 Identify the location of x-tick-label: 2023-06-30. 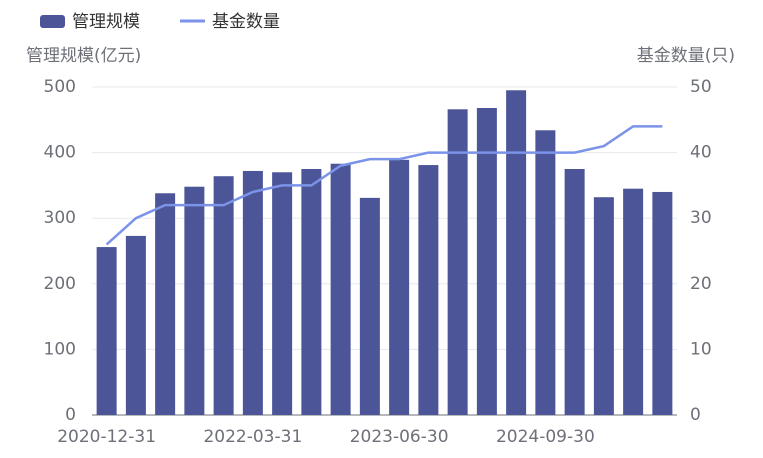
(399, 437).